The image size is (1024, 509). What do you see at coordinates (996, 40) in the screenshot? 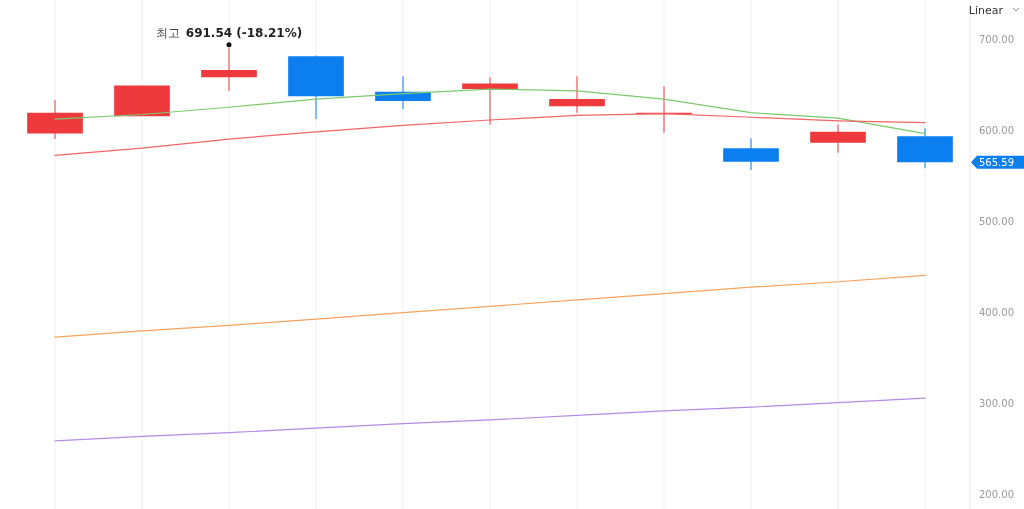
I see `y-tick-label: 700.00` at bounding box center [996, 40].